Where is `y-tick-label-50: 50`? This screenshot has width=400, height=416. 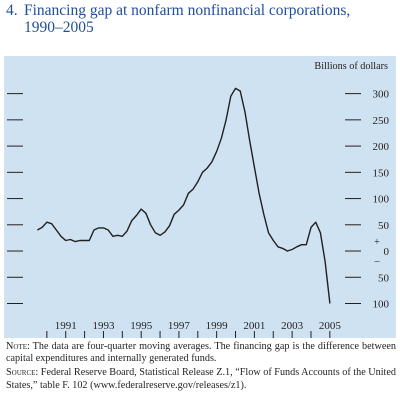
y-tick-label-50: 50 is located at coordinates (384, 226).